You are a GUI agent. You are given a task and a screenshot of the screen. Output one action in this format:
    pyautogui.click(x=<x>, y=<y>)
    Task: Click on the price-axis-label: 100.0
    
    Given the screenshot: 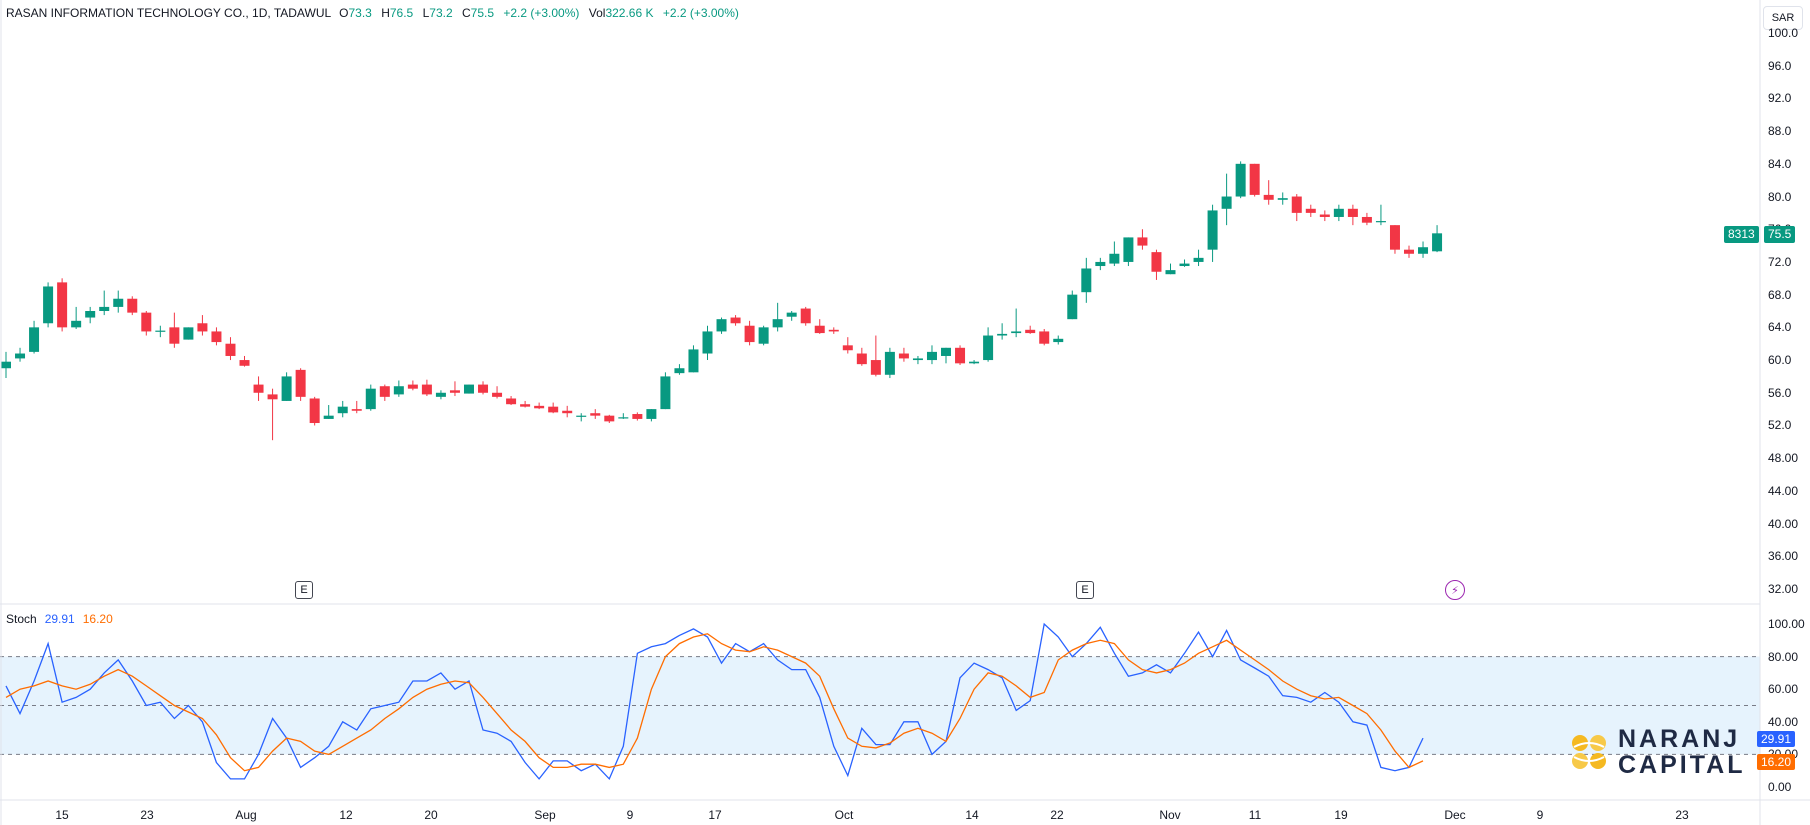 What is the action you would take?
    pyautogui.click(x=1783, y=33)
    